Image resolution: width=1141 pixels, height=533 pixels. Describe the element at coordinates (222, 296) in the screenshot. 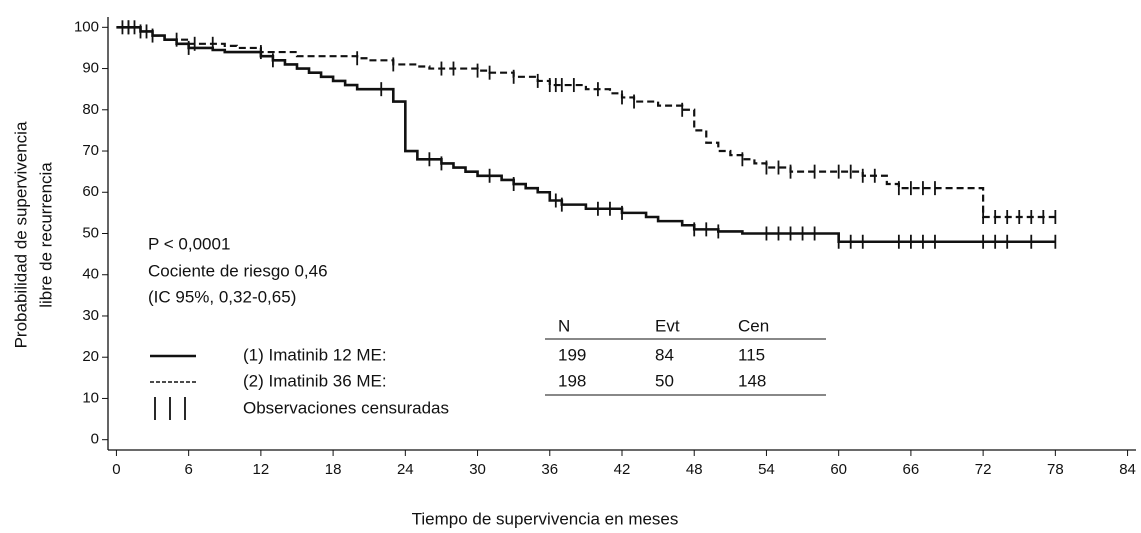

I see `annotation: (IC 95%, 0,32-0,65)` at that location.